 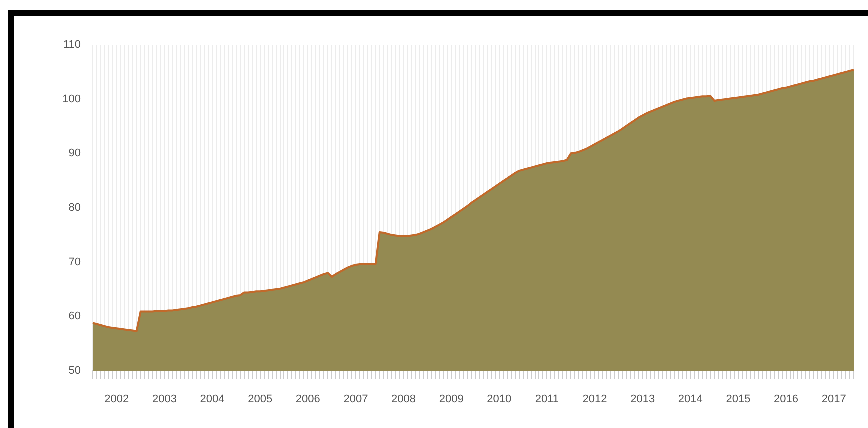 I want to click on y-tick-label: 80, so click(x=74, y=208).